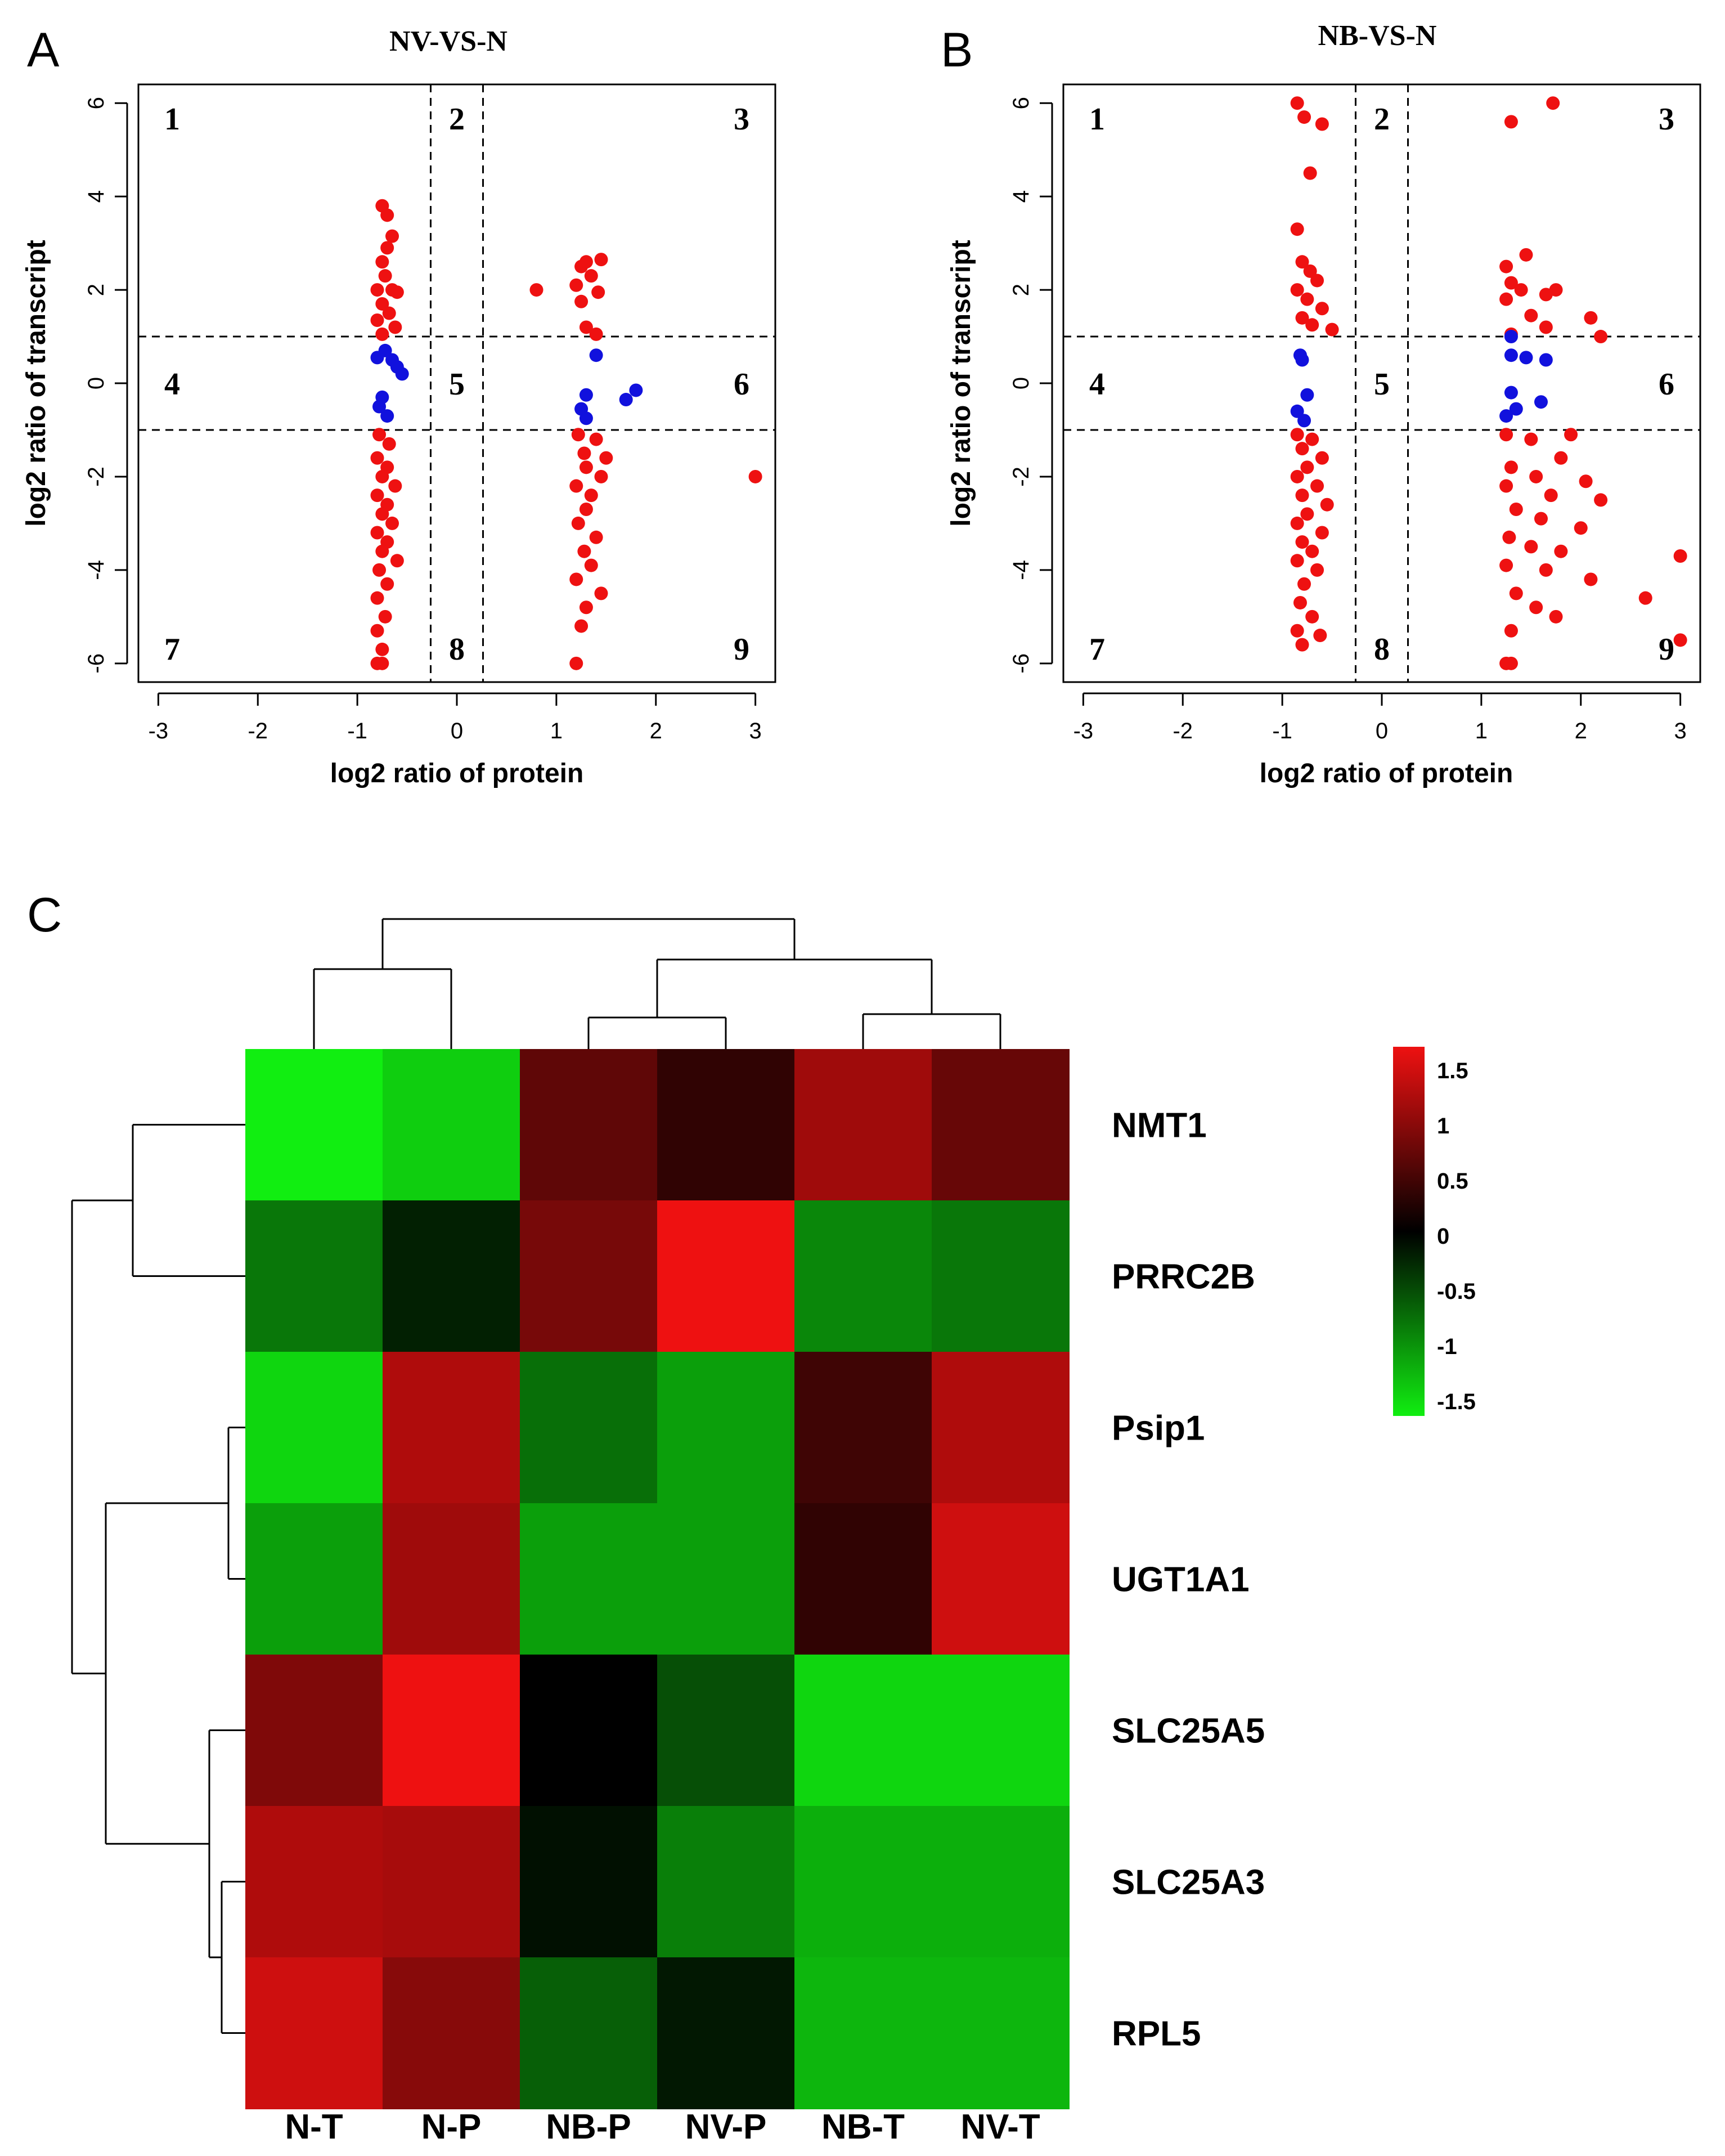  What do you see at coordinates (357, 731) in the screenshot?
I see `panel-a-x-tick-label: -1` at bounding box center [357, 731].